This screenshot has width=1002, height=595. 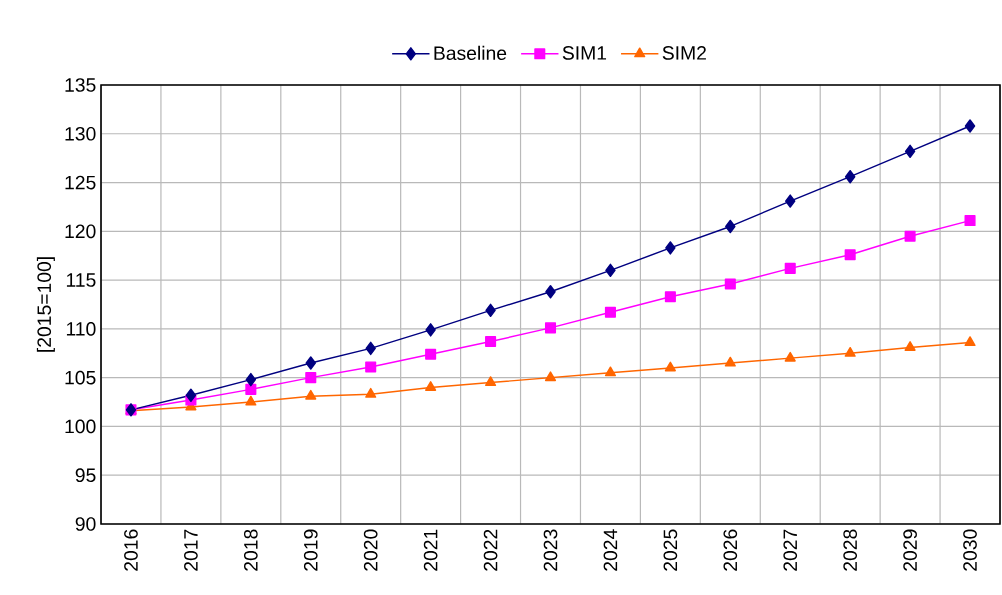 I want to click on x-tick-label: 2019, so click(x=310, y=550).